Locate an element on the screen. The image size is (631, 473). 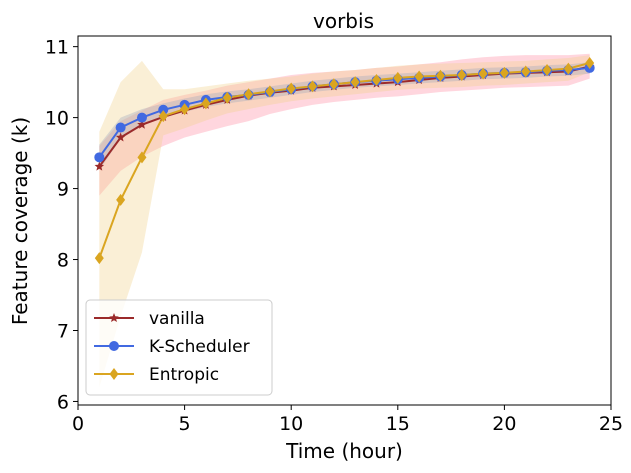
x-tick-label: 5 is located at coordinates (185, 424).